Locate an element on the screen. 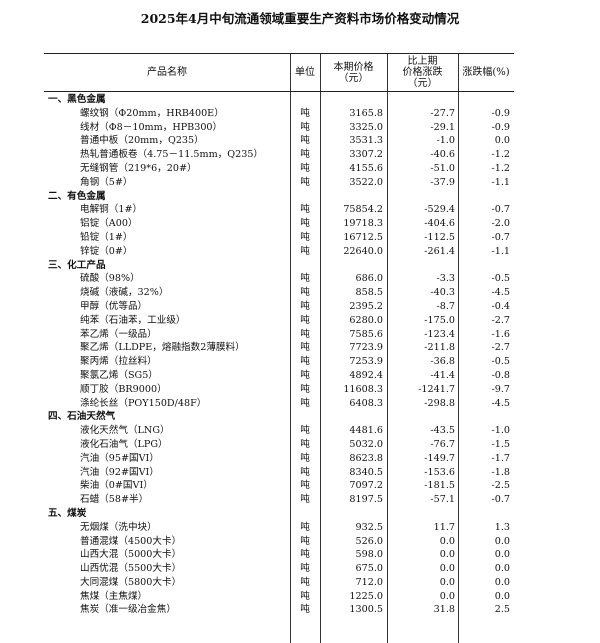  table-row: 烧碱（液碱，32%） 吨 858.5 -40.3 -4.5 is located at coordinates (279, 293).